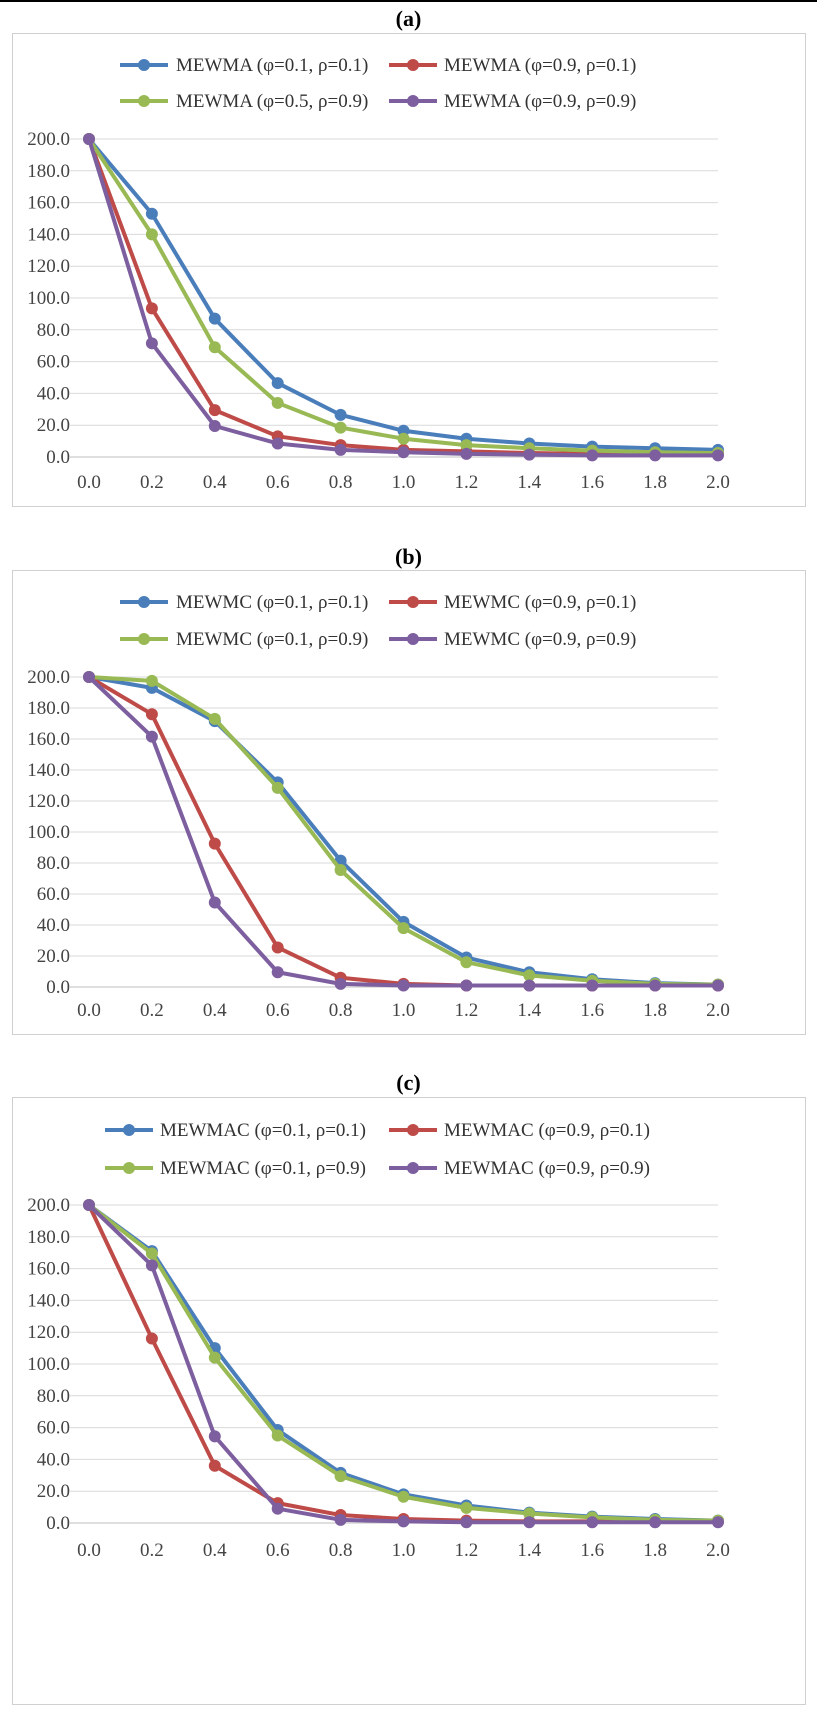  Describe the element at coordinates (215, 482) in the screenshot. I see `panel-a-x-tick-label: 0.4` at that location.